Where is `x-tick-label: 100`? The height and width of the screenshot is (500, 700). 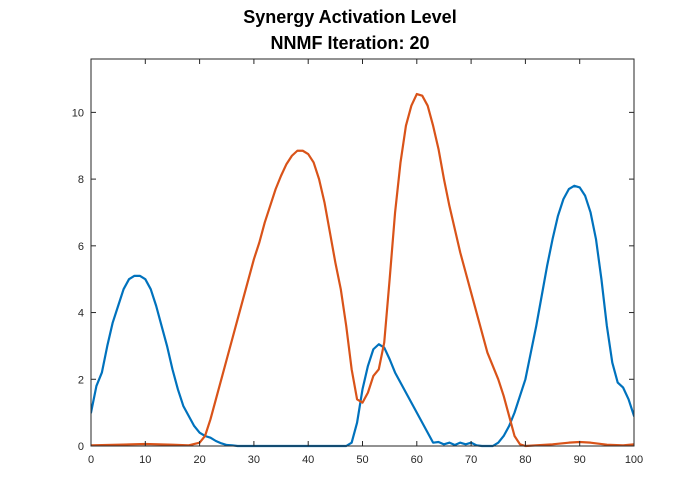
x-tick-label: 100 is located at coordinates (634, 460).